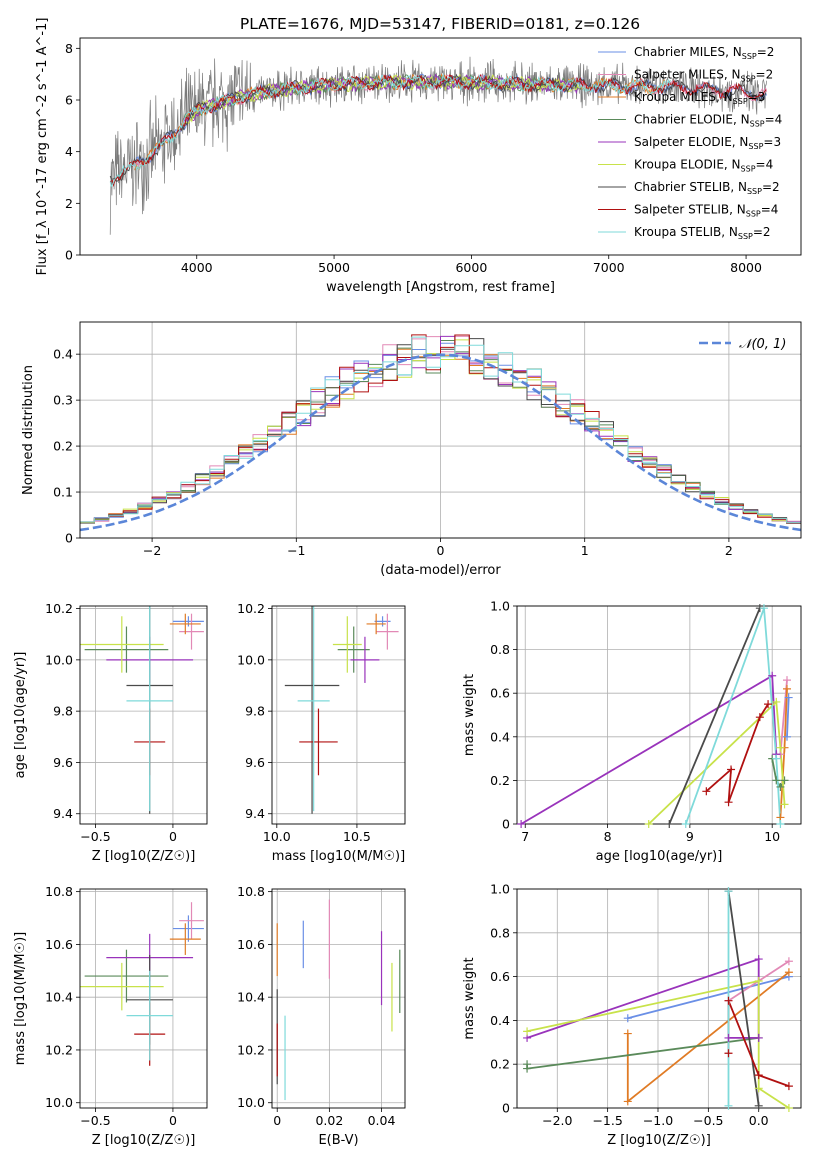  Describe the element at coordinates (382, 99) in the screenshot. I see `model-line-kroupa_elodie` at that location.